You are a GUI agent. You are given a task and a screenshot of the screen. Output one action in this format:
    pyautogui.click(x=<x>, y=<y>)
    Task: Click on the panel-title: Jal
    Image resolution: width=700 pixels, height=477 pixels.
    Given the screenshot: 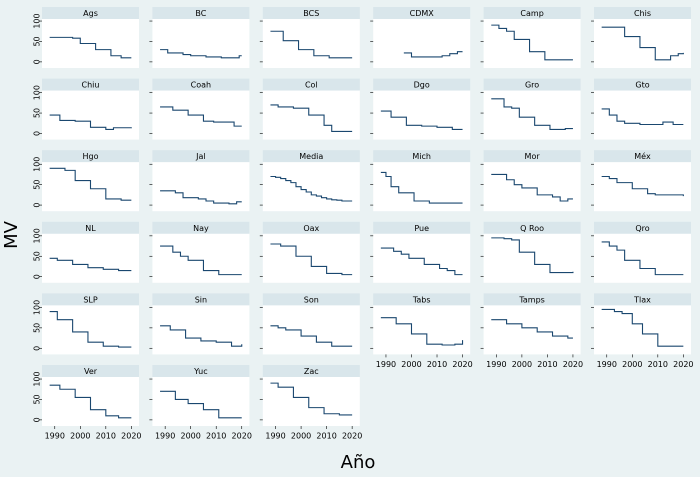 What is the action you would take?
    pyautogui.click(x=200, y=156)
    